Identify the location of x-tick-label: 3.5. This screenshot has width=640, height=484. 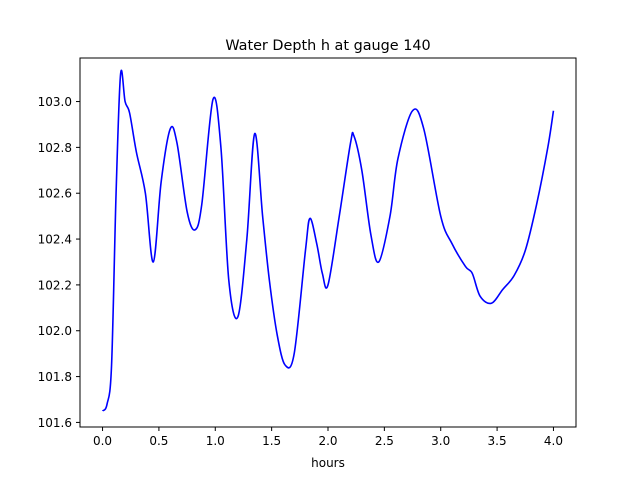
(497, 441).